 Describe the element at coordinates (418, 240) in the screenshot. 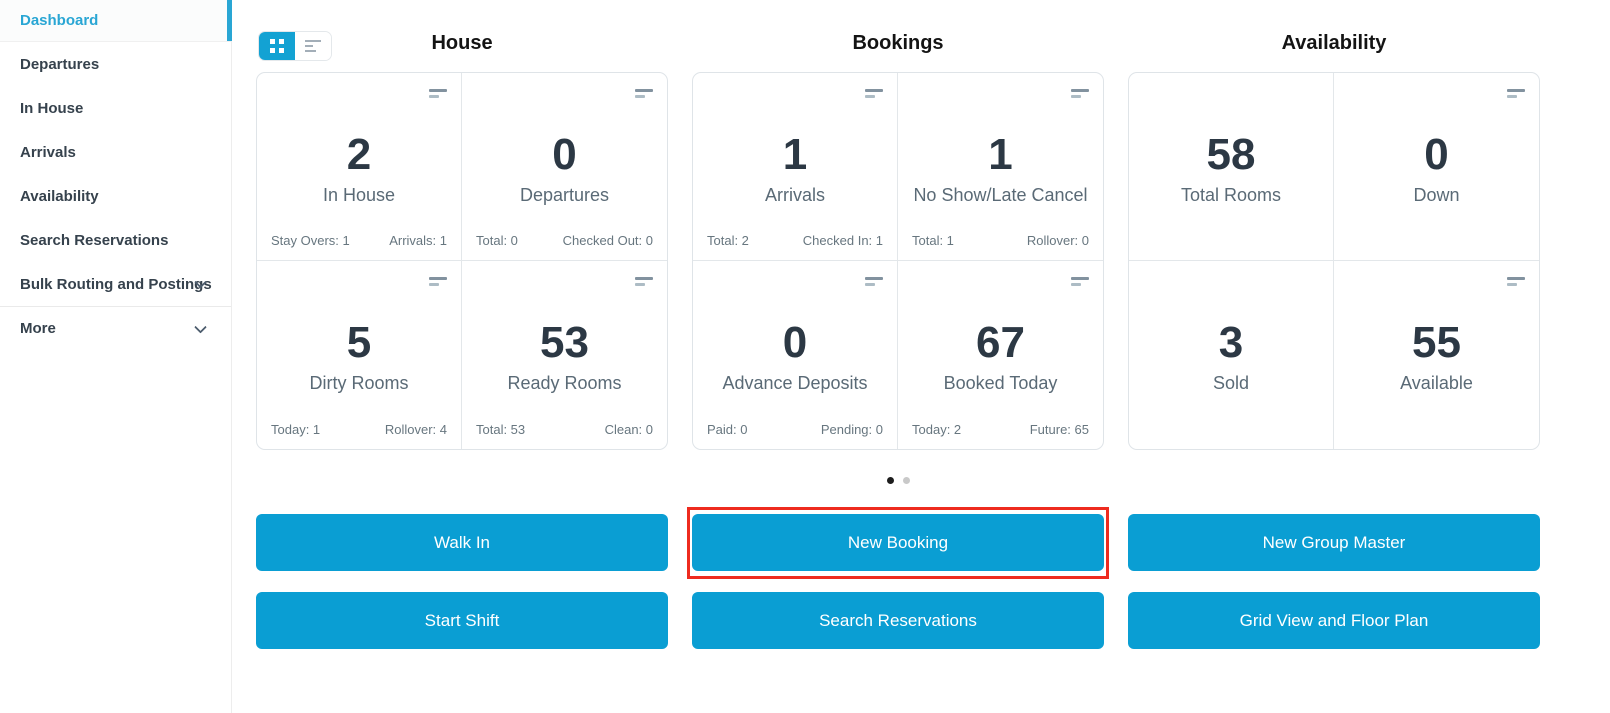

I see `stat-footnote-right: Arrivals: 1` at that location.